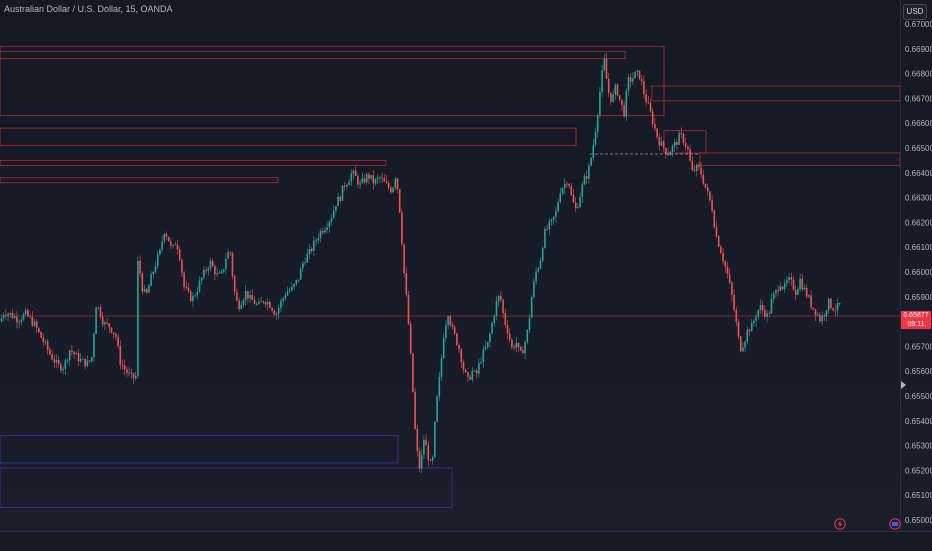  I want to click on y-tick-label: 0.65100, so click(918, 495).